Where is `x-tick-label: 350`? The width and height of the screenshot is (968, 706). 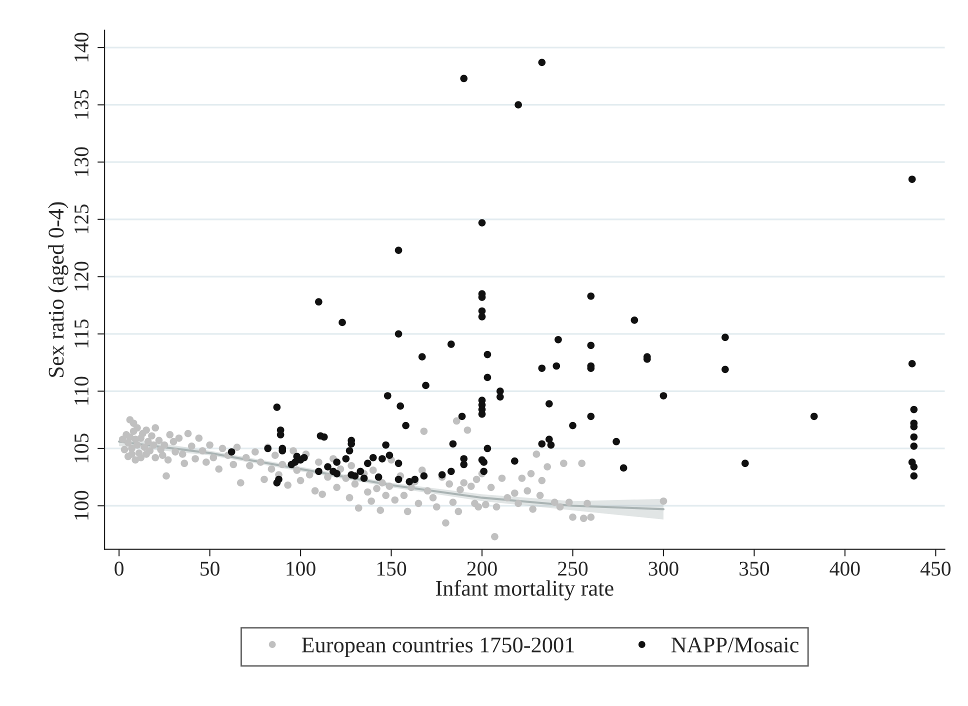
x-tick-label: 350 is located at coordinates (755, 569).